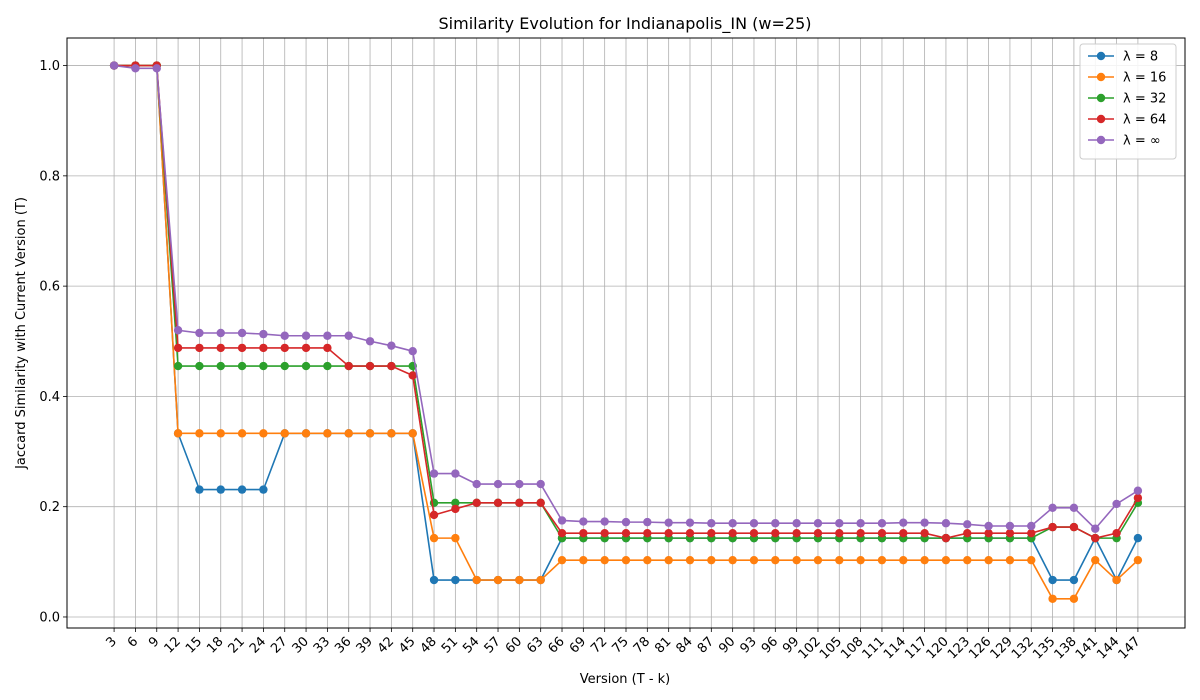 This screenshot has width=1200, height=700. I want to click on x-tick-label: 75, so click(621, 645).